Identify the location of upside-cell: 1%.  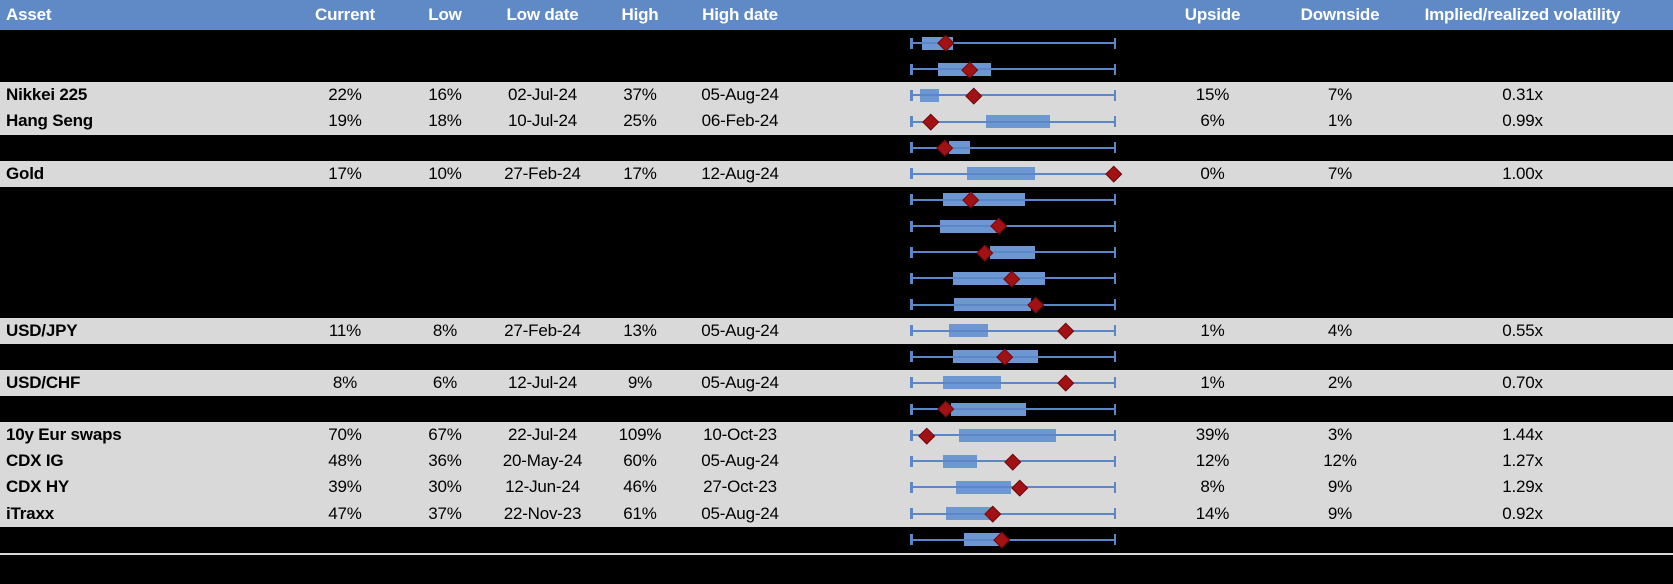
(1212, 330).